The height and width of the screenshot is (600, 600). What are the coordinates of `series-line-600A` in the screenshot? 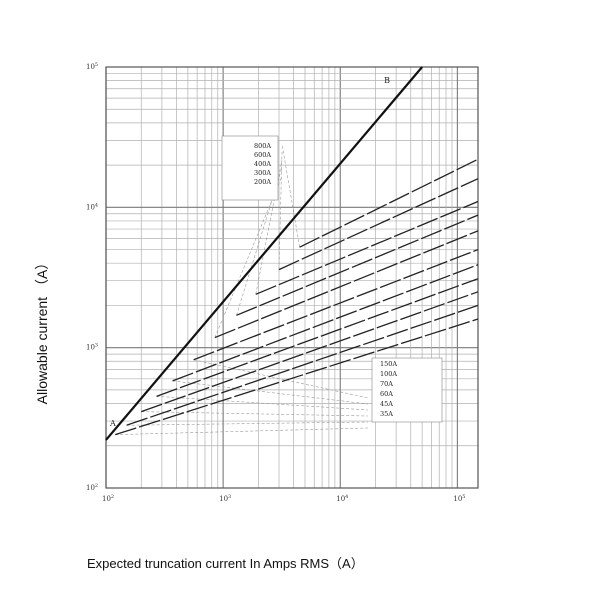 It's located at (378, 224).